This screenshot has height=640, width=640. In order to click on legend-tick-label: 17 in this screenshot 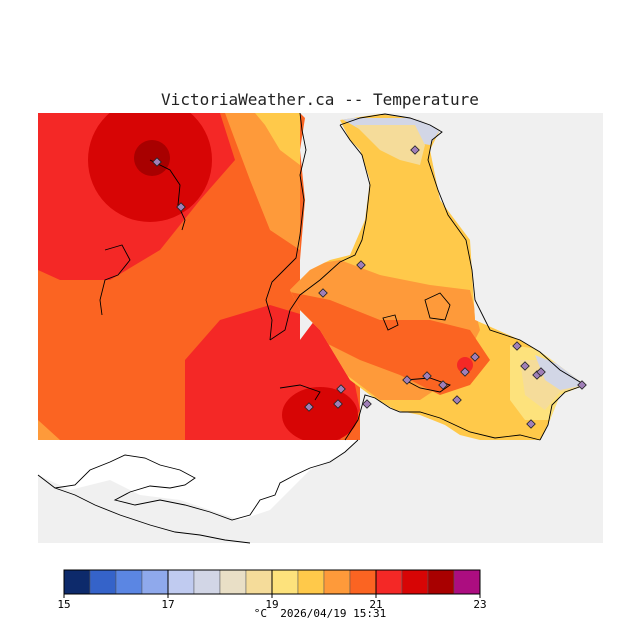, I will do `click(167, 604)`.